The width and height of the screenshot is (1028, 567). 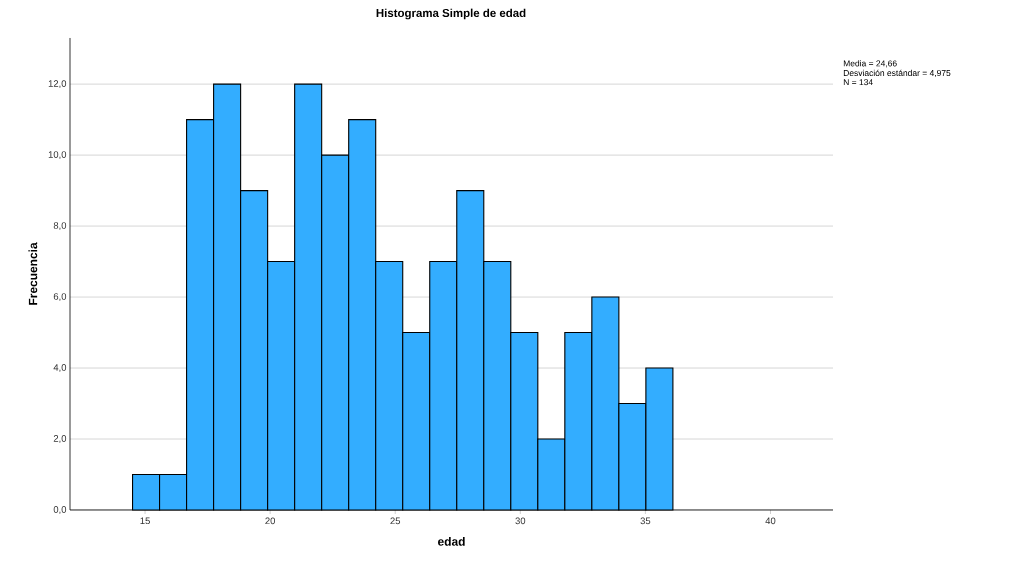 I want to click on y-axis-title: Frecuencia, so click(x=33, y=273).